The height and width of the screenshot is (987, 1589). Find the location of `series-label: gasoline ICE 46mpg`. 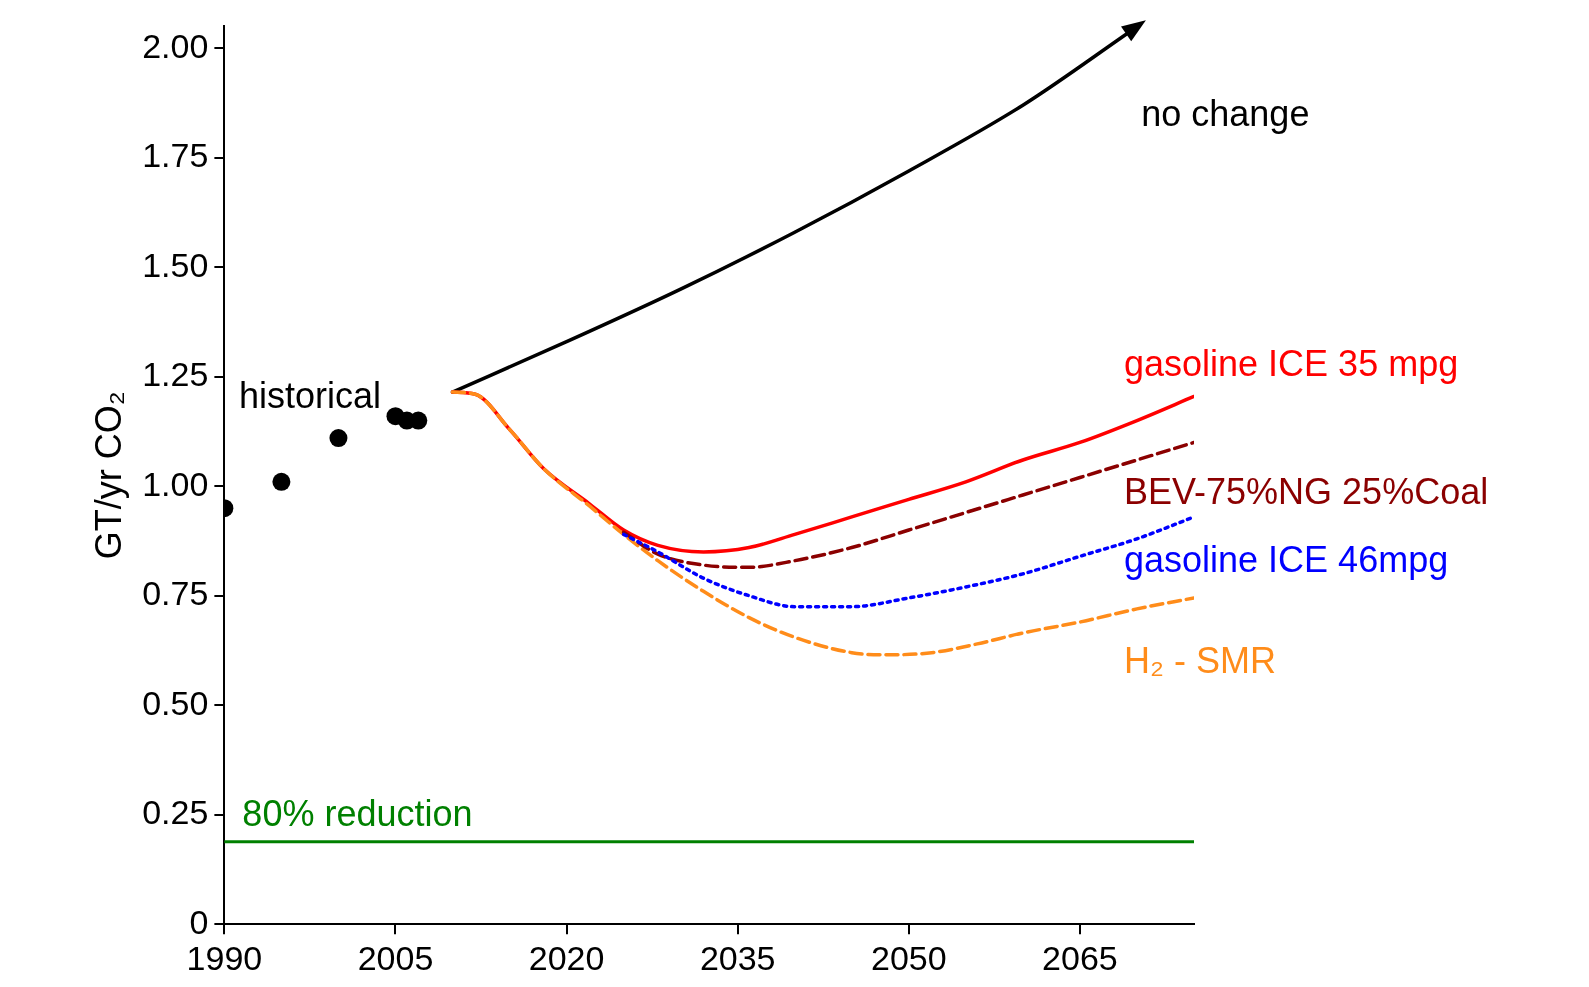

series-label: gasoline ICE 46mpg is located at coordinates (1286, 559).